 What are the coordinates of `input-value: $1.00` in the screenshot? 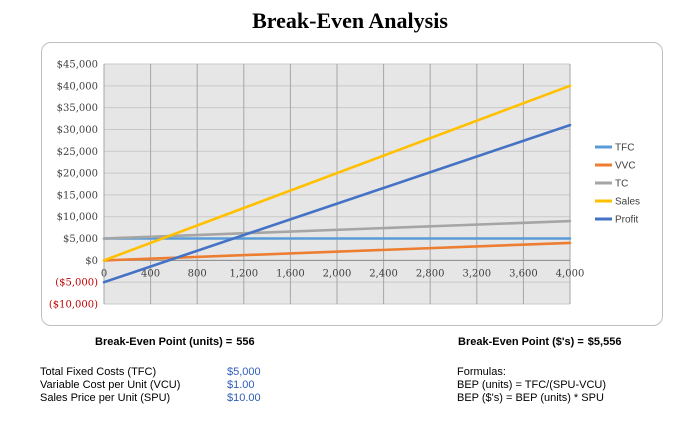 It's located at (241, 385).